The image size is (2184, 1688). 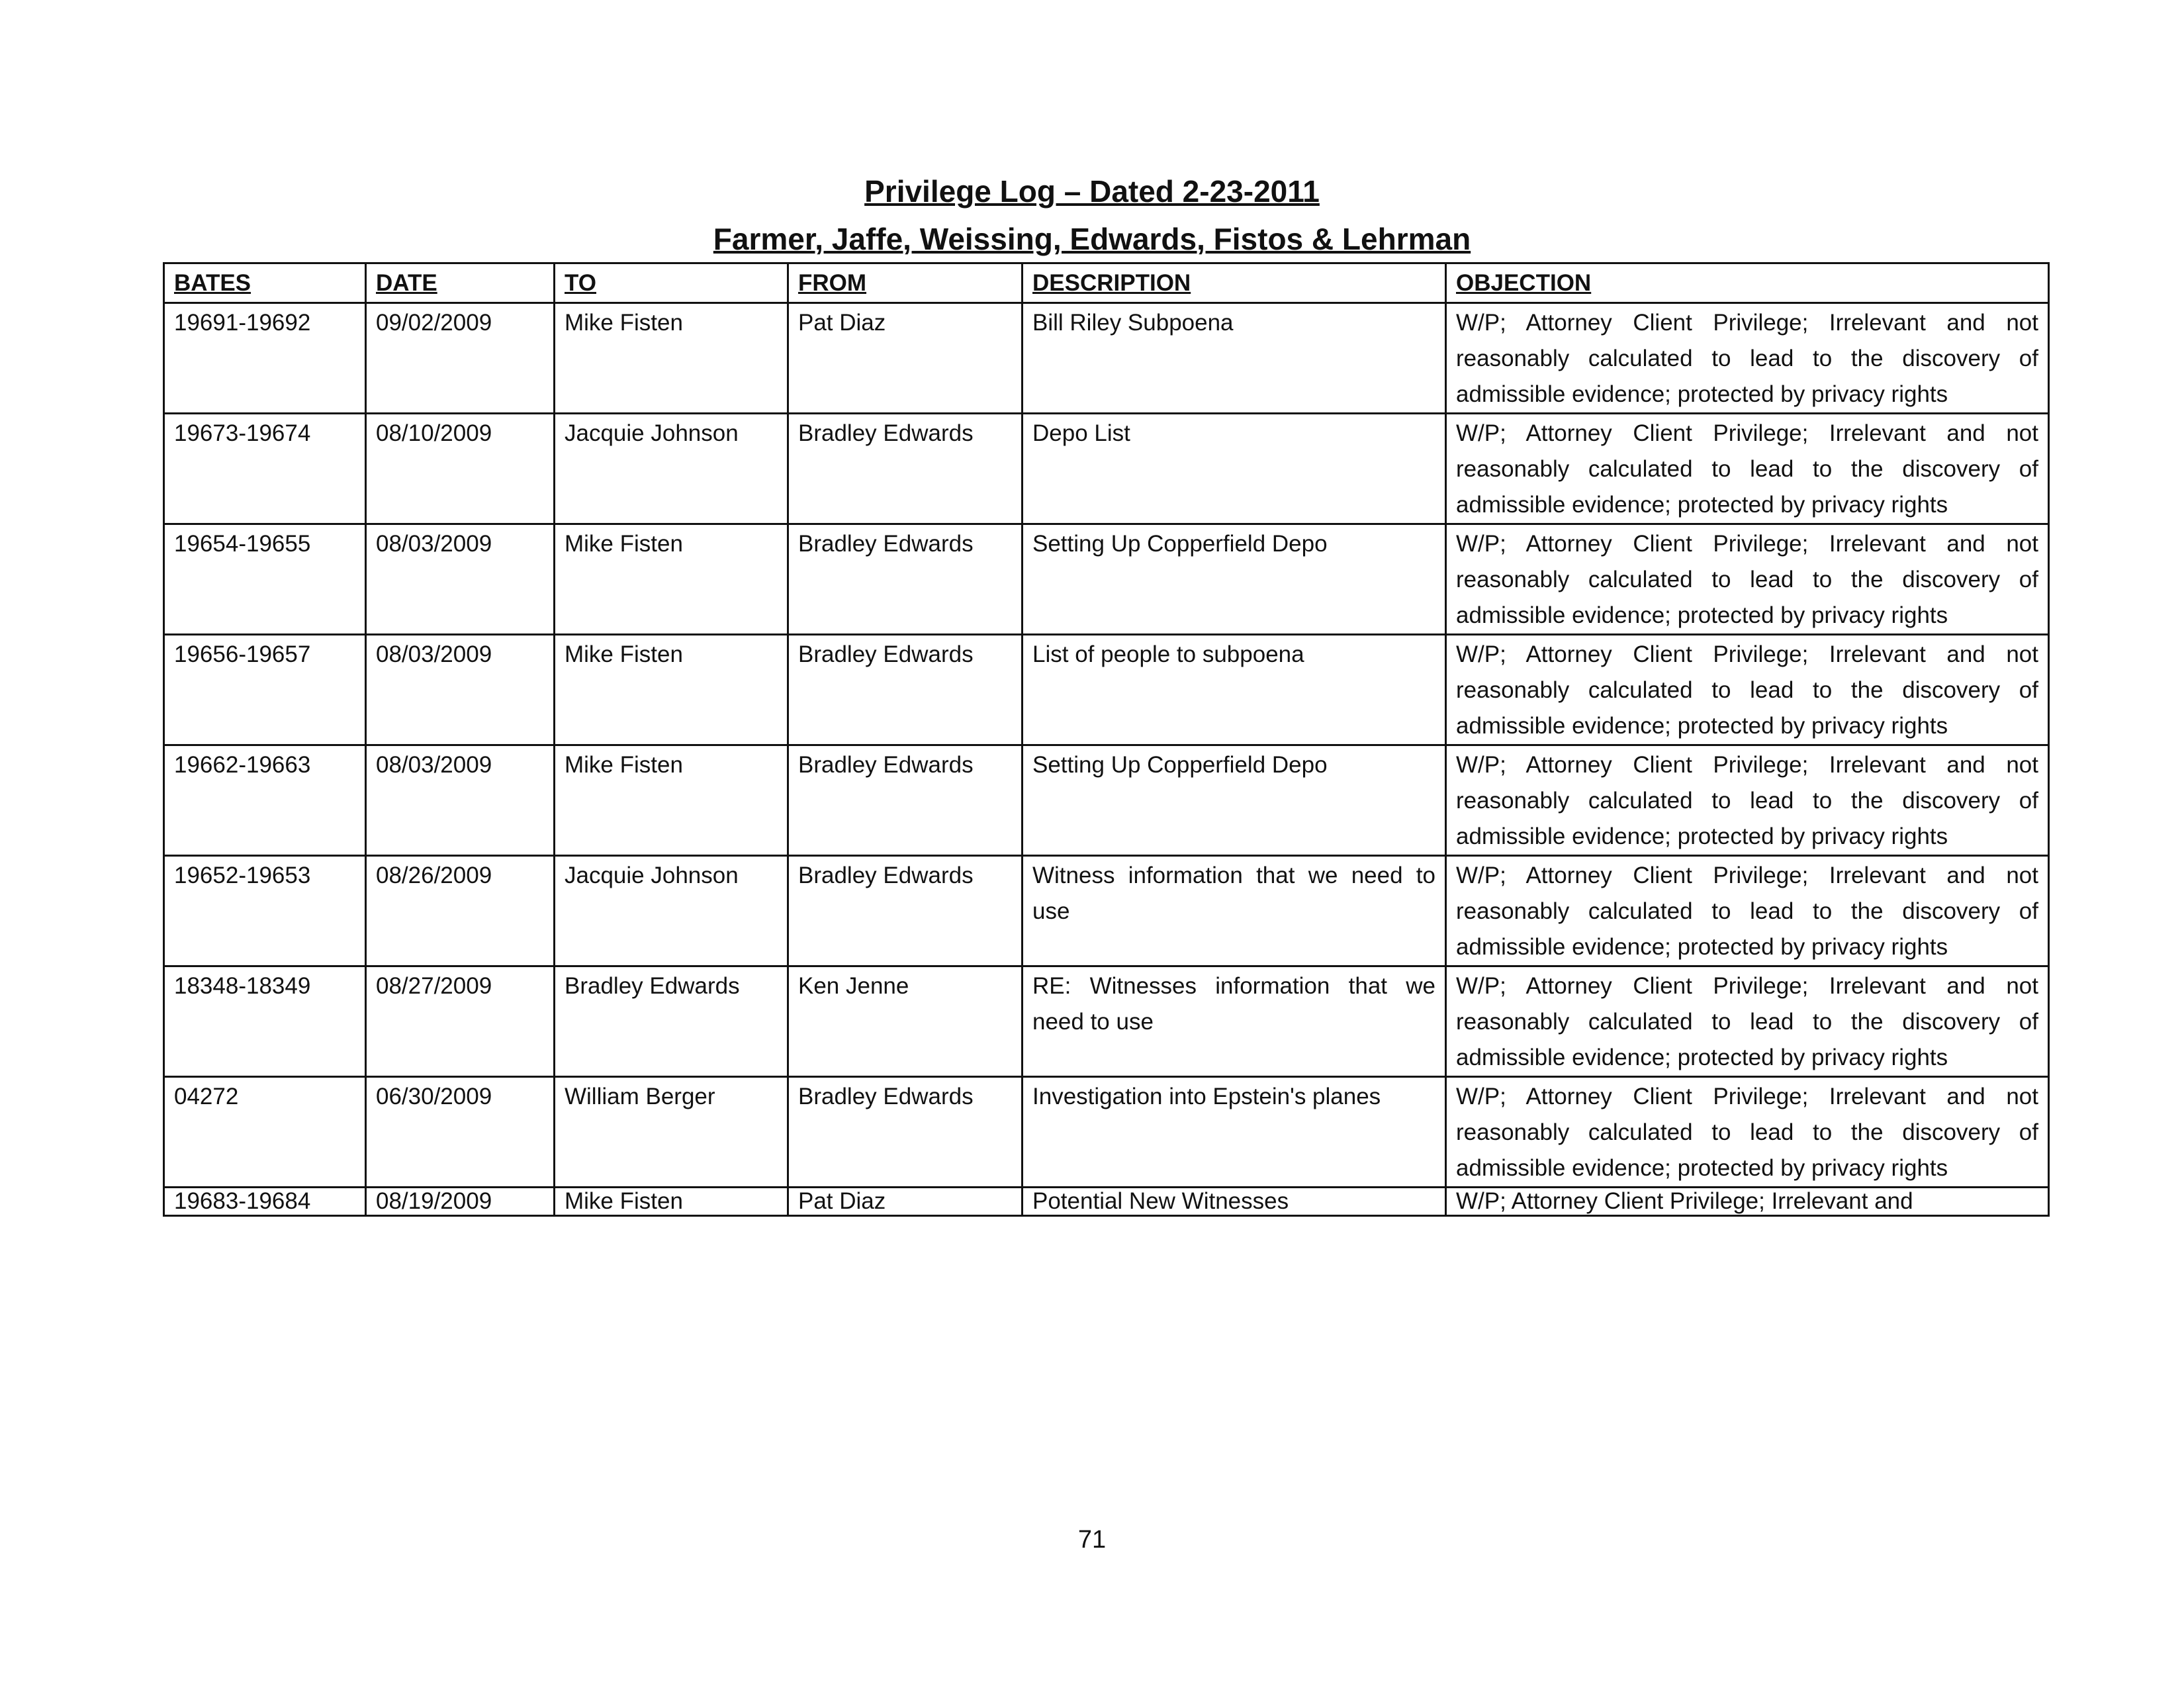 I want to click on column-header-from: FROM, so click(x=905, y=283).